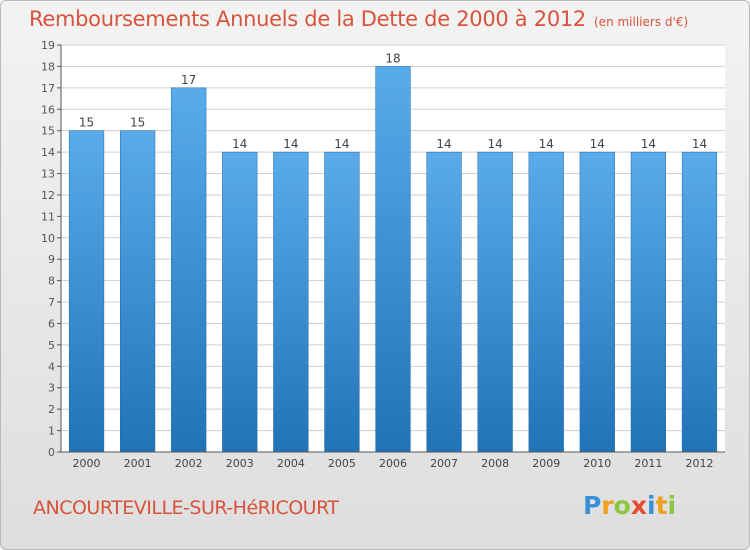 This screenshot has height=550, width=750. Describe the element at coordinates (188, 80) in the screenshot. I see `data-label: 17` at that location.